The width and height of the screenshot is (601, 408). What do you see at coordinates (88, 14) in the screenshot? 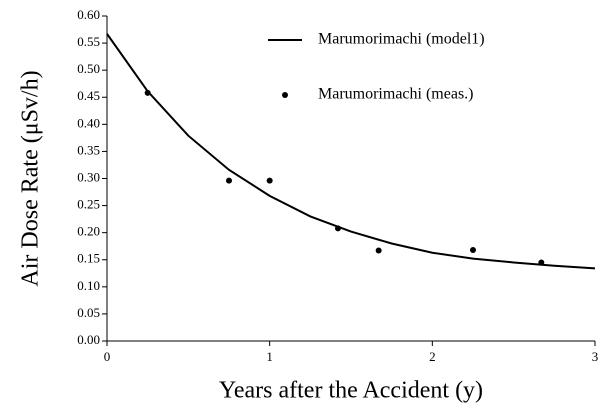
I see `y-tick-label: 0.60` at bounding box center [88, 14].